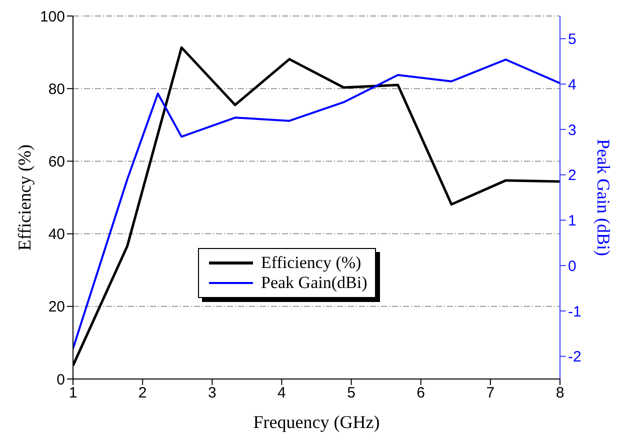 Image resolution: width=626 pixels, height=443 pixels. What do you see at coordinates (572, 39) in the screenshot?
I see `y2-tick-label: 5` at bounding box center [572, 39].